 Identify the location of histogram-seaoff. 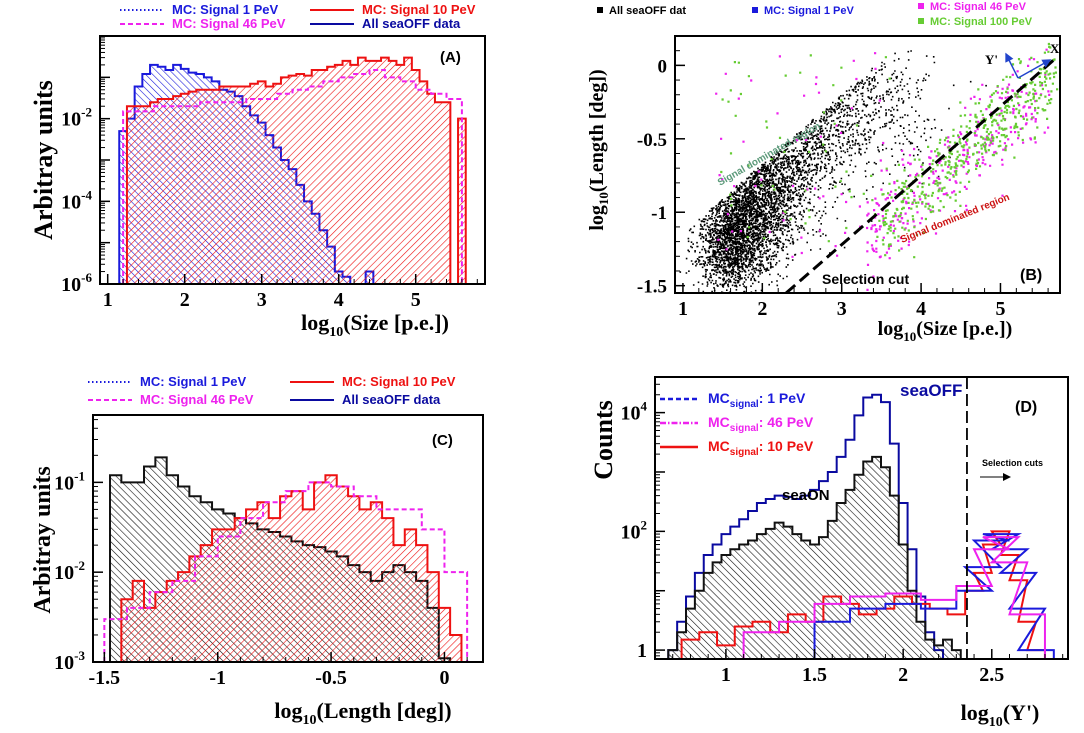
(806, 526).